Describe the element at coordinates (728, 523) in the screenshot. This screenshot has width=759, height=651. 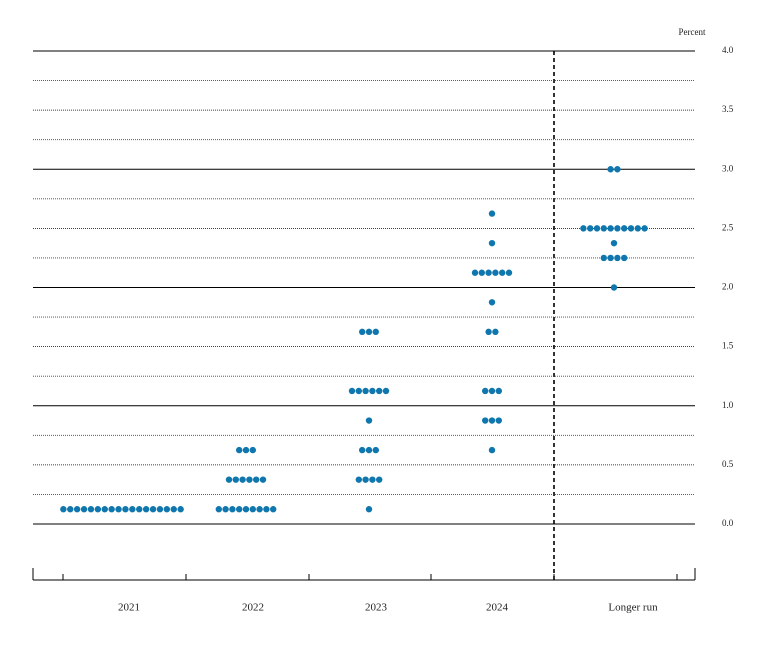
I see `y-tick-label: 0.0` at that location.